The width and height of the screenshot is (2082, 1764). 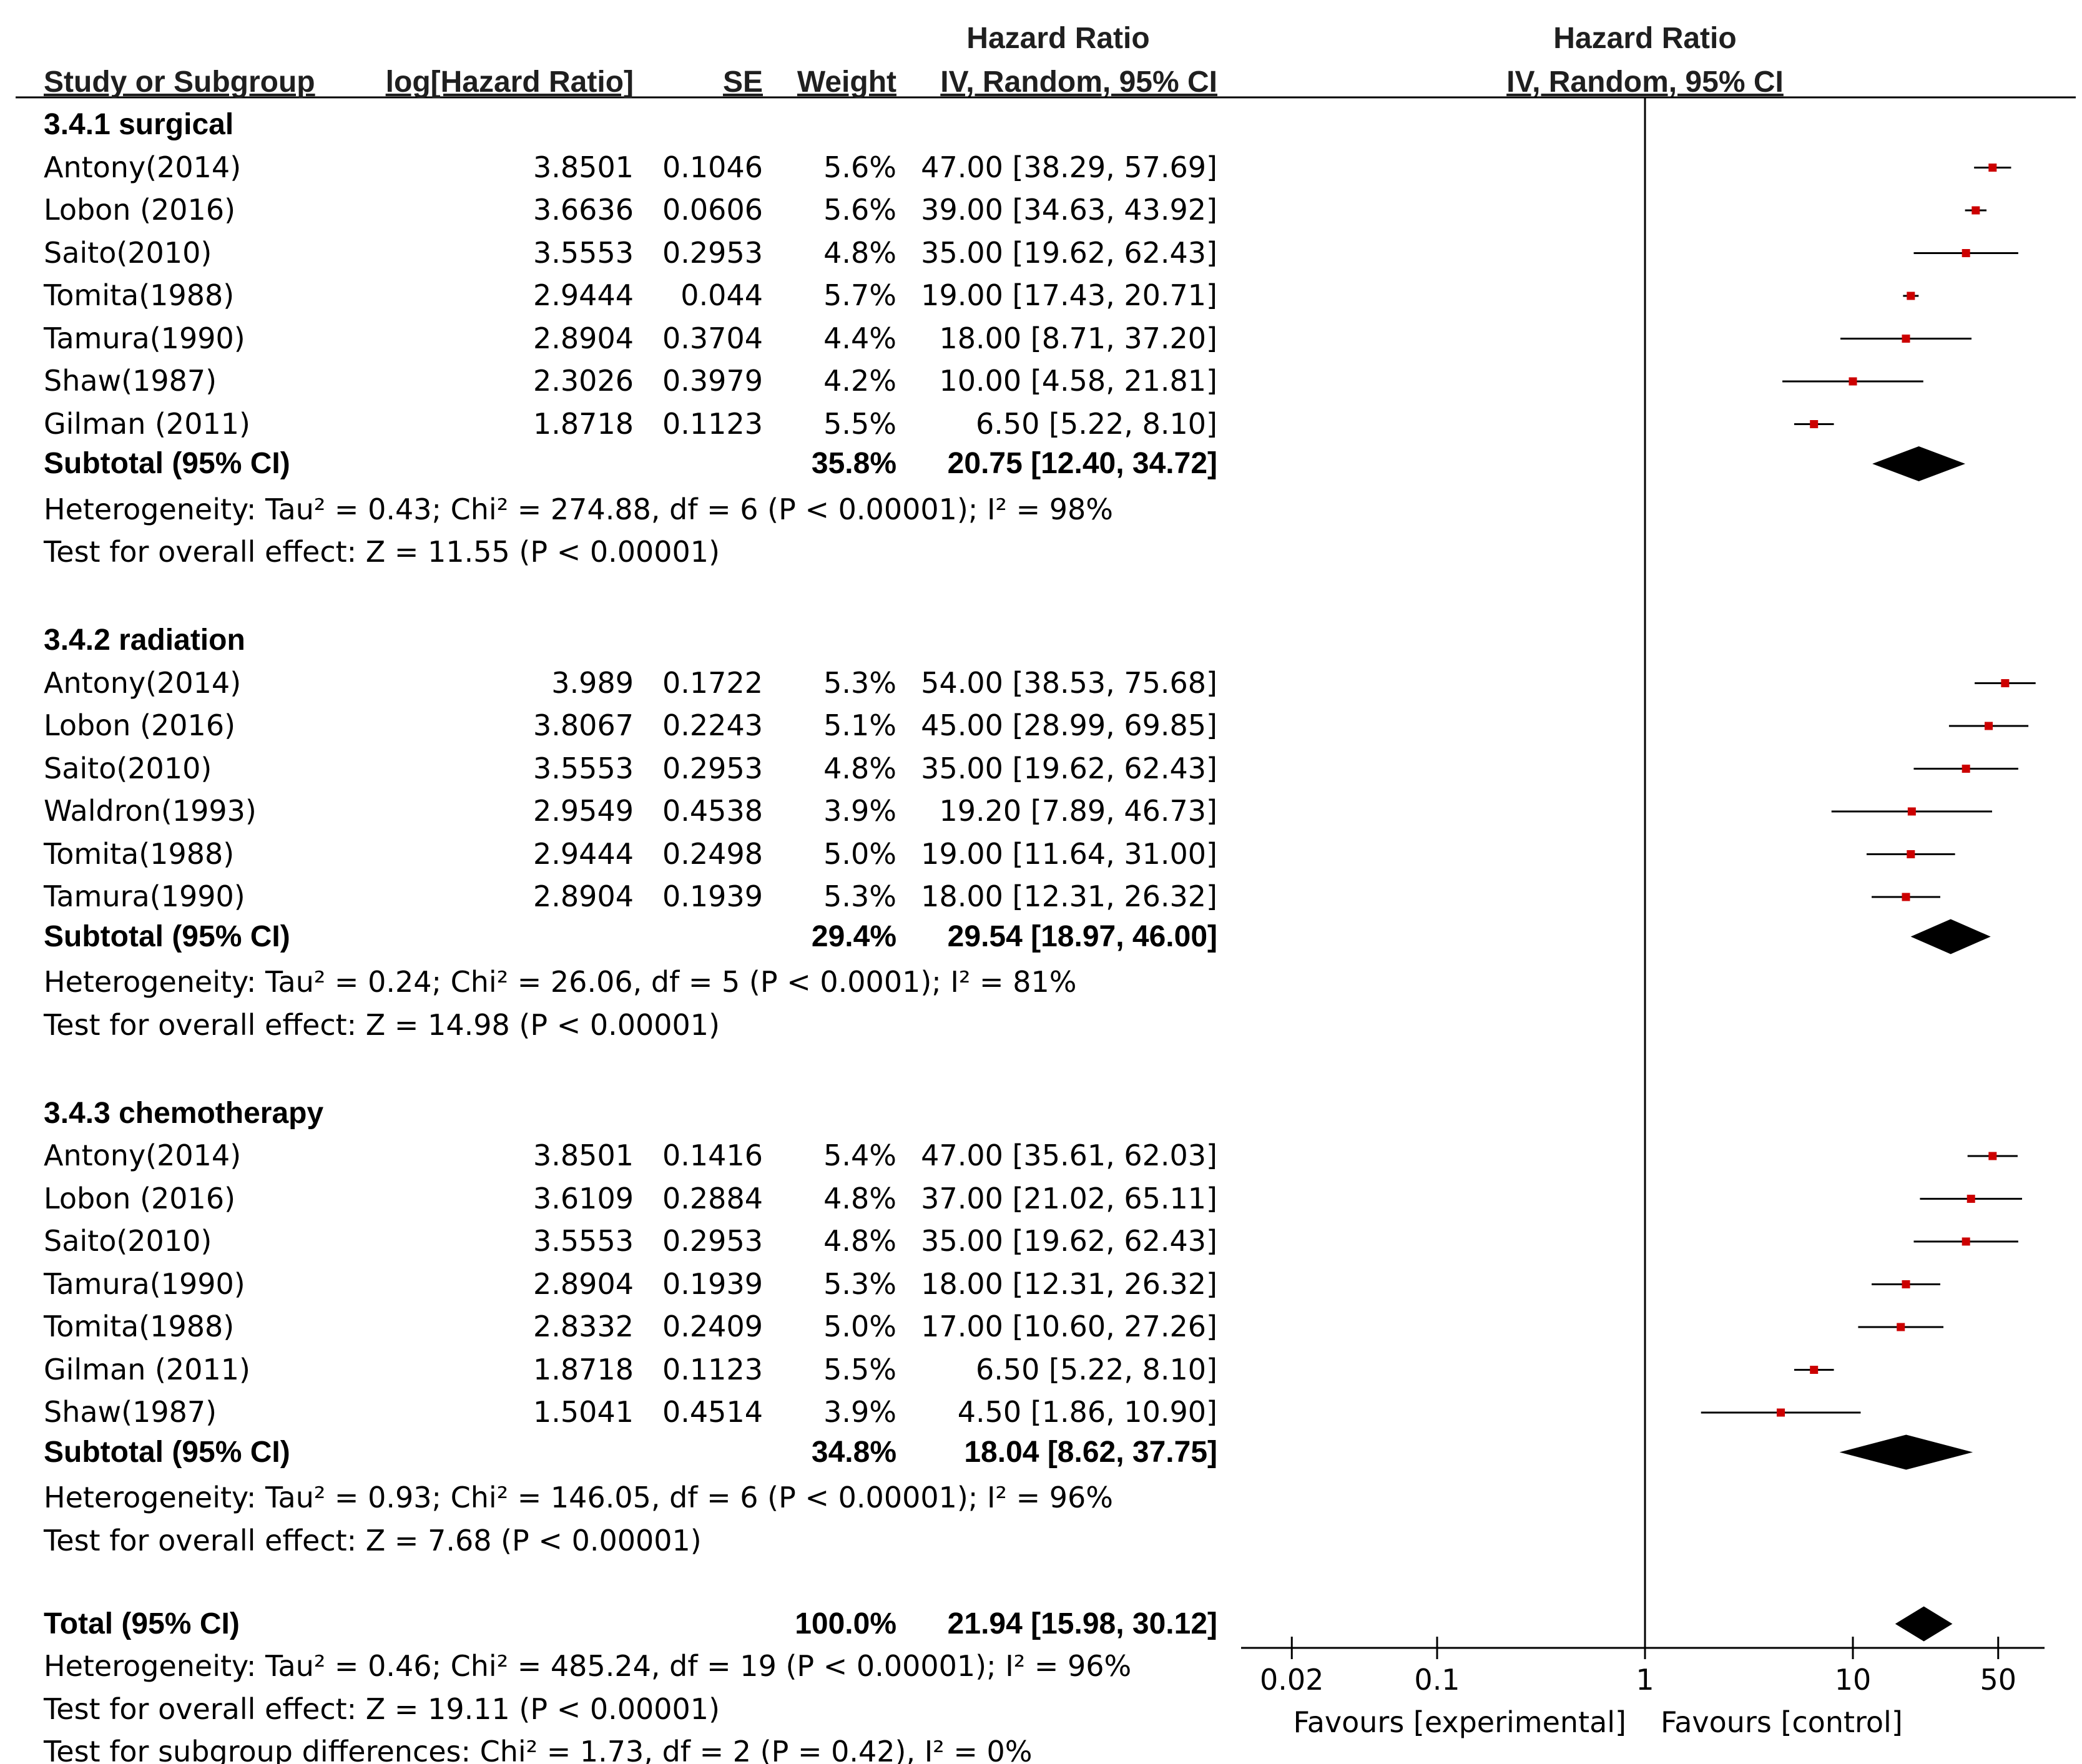 What do you see at coordinates (853, 936) in the screenshot?
I see `subtotal-weight: 29.4%` at bounding box center [853, 936].